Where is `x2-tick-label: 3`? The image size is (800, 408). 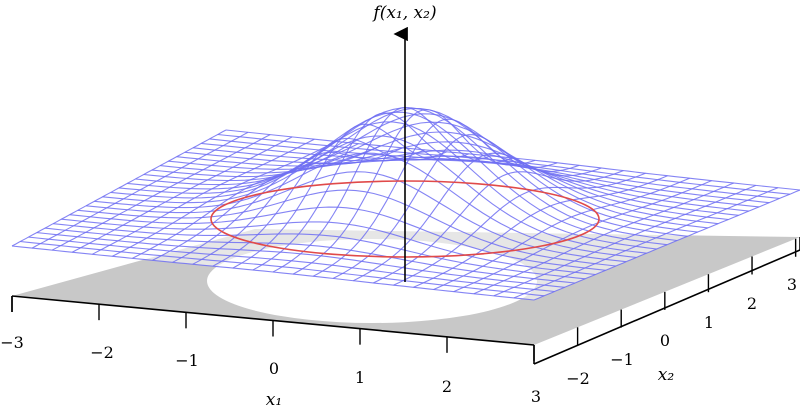 x2-tick-label: 3 is located at coordinates (792, 284).